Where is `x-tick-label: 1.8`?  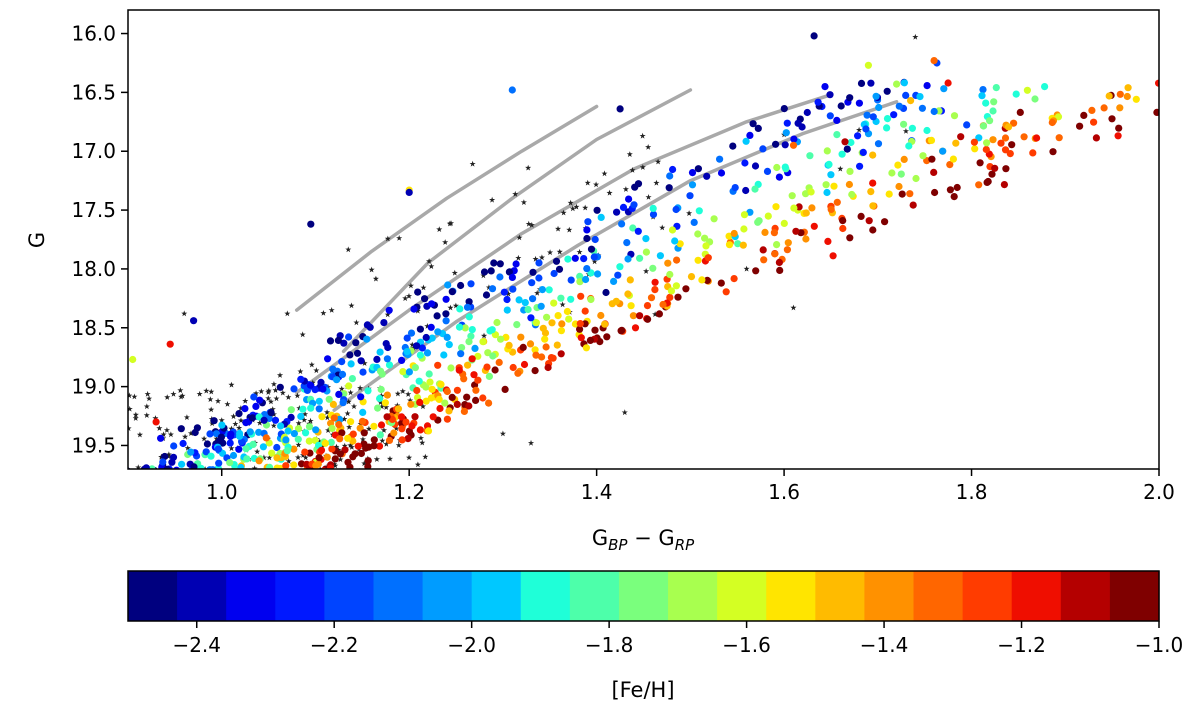
x-tick-label: 1.8 is located at coordinates (972, 492).